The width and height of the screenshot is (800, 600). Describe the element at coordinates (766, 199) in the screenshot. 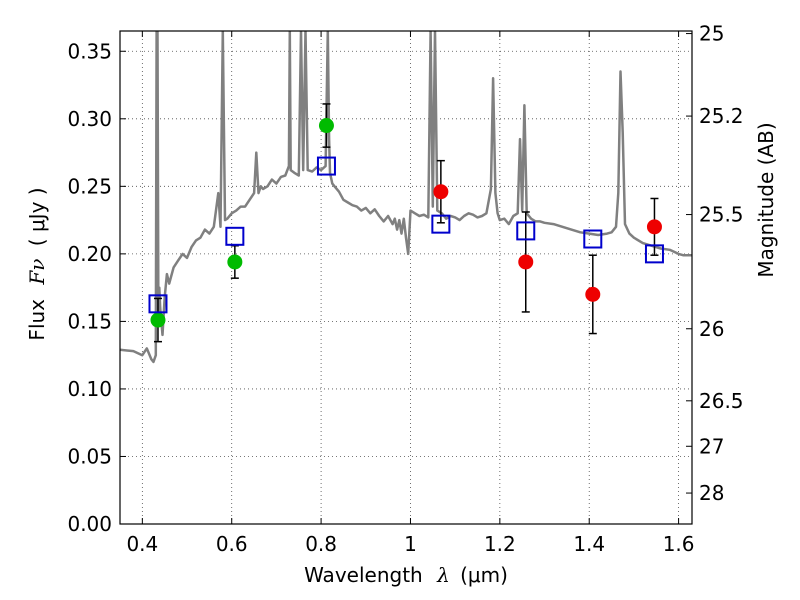

I see `y2-axis-label: Magnitude (AB)` at that location.